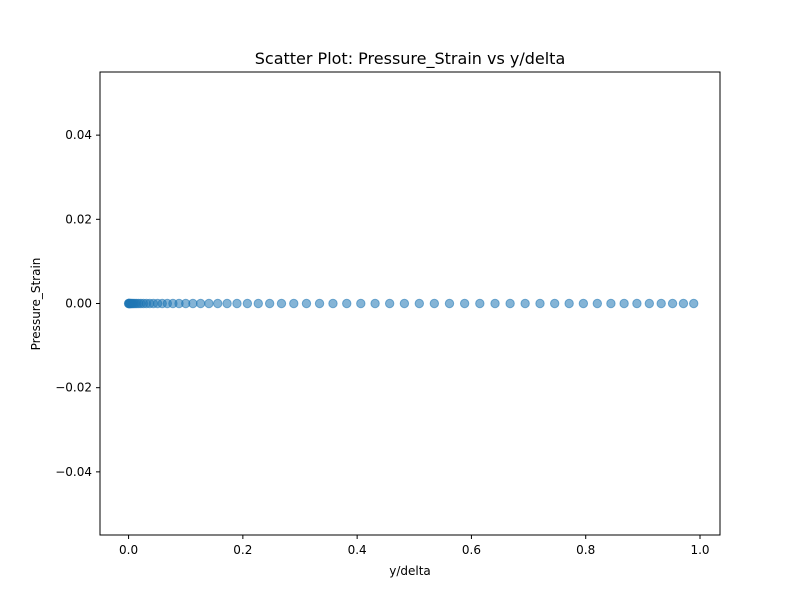 The width and height of the screenshot is (800, 600). I want to click on x-tick-label: 0.4, so click(357, 550).